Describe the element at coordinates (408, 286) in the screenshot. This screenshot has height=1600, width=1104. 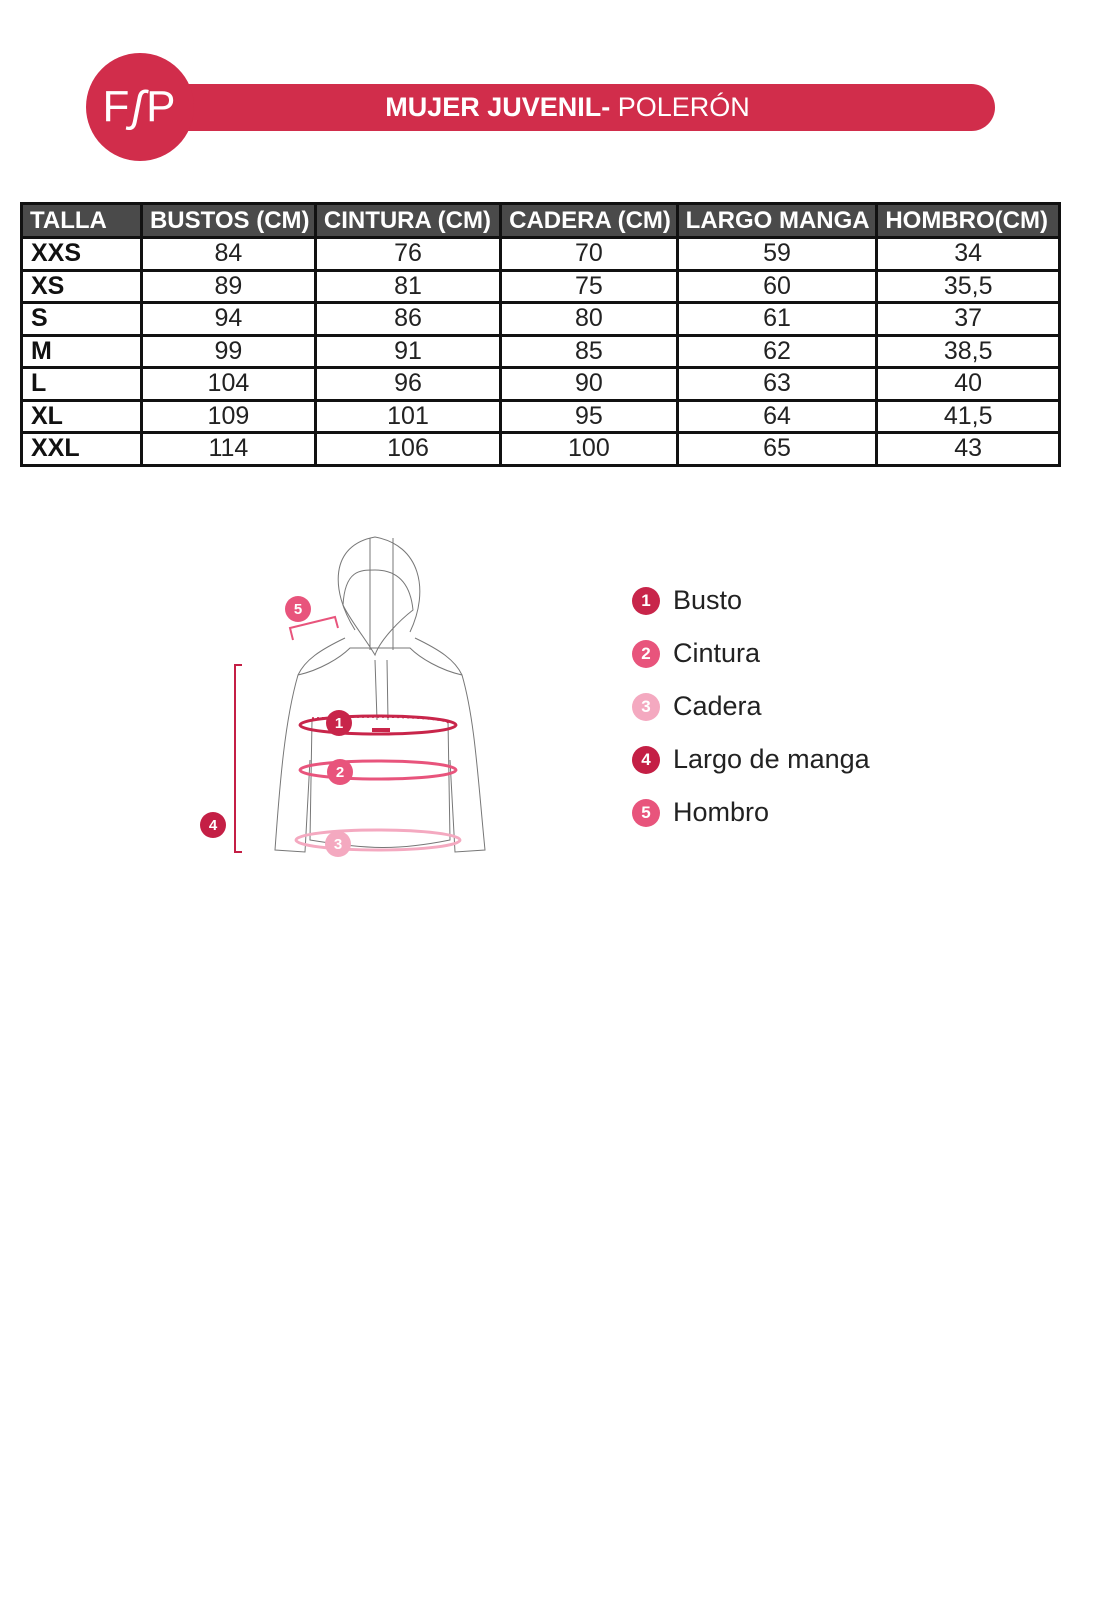
I see `measurement-cell: 81` at that location.